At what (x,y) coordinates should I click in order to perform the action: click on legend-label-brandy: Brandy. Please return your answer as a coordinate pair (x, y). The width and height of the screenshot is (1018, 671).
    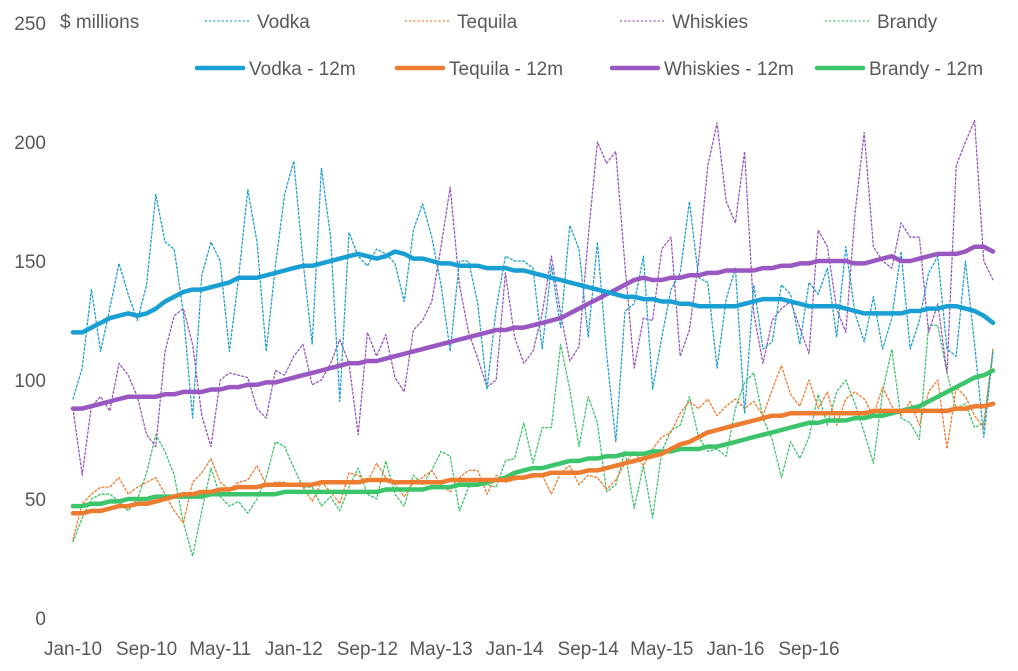
    Looking at the image, I should click on (907, 22).